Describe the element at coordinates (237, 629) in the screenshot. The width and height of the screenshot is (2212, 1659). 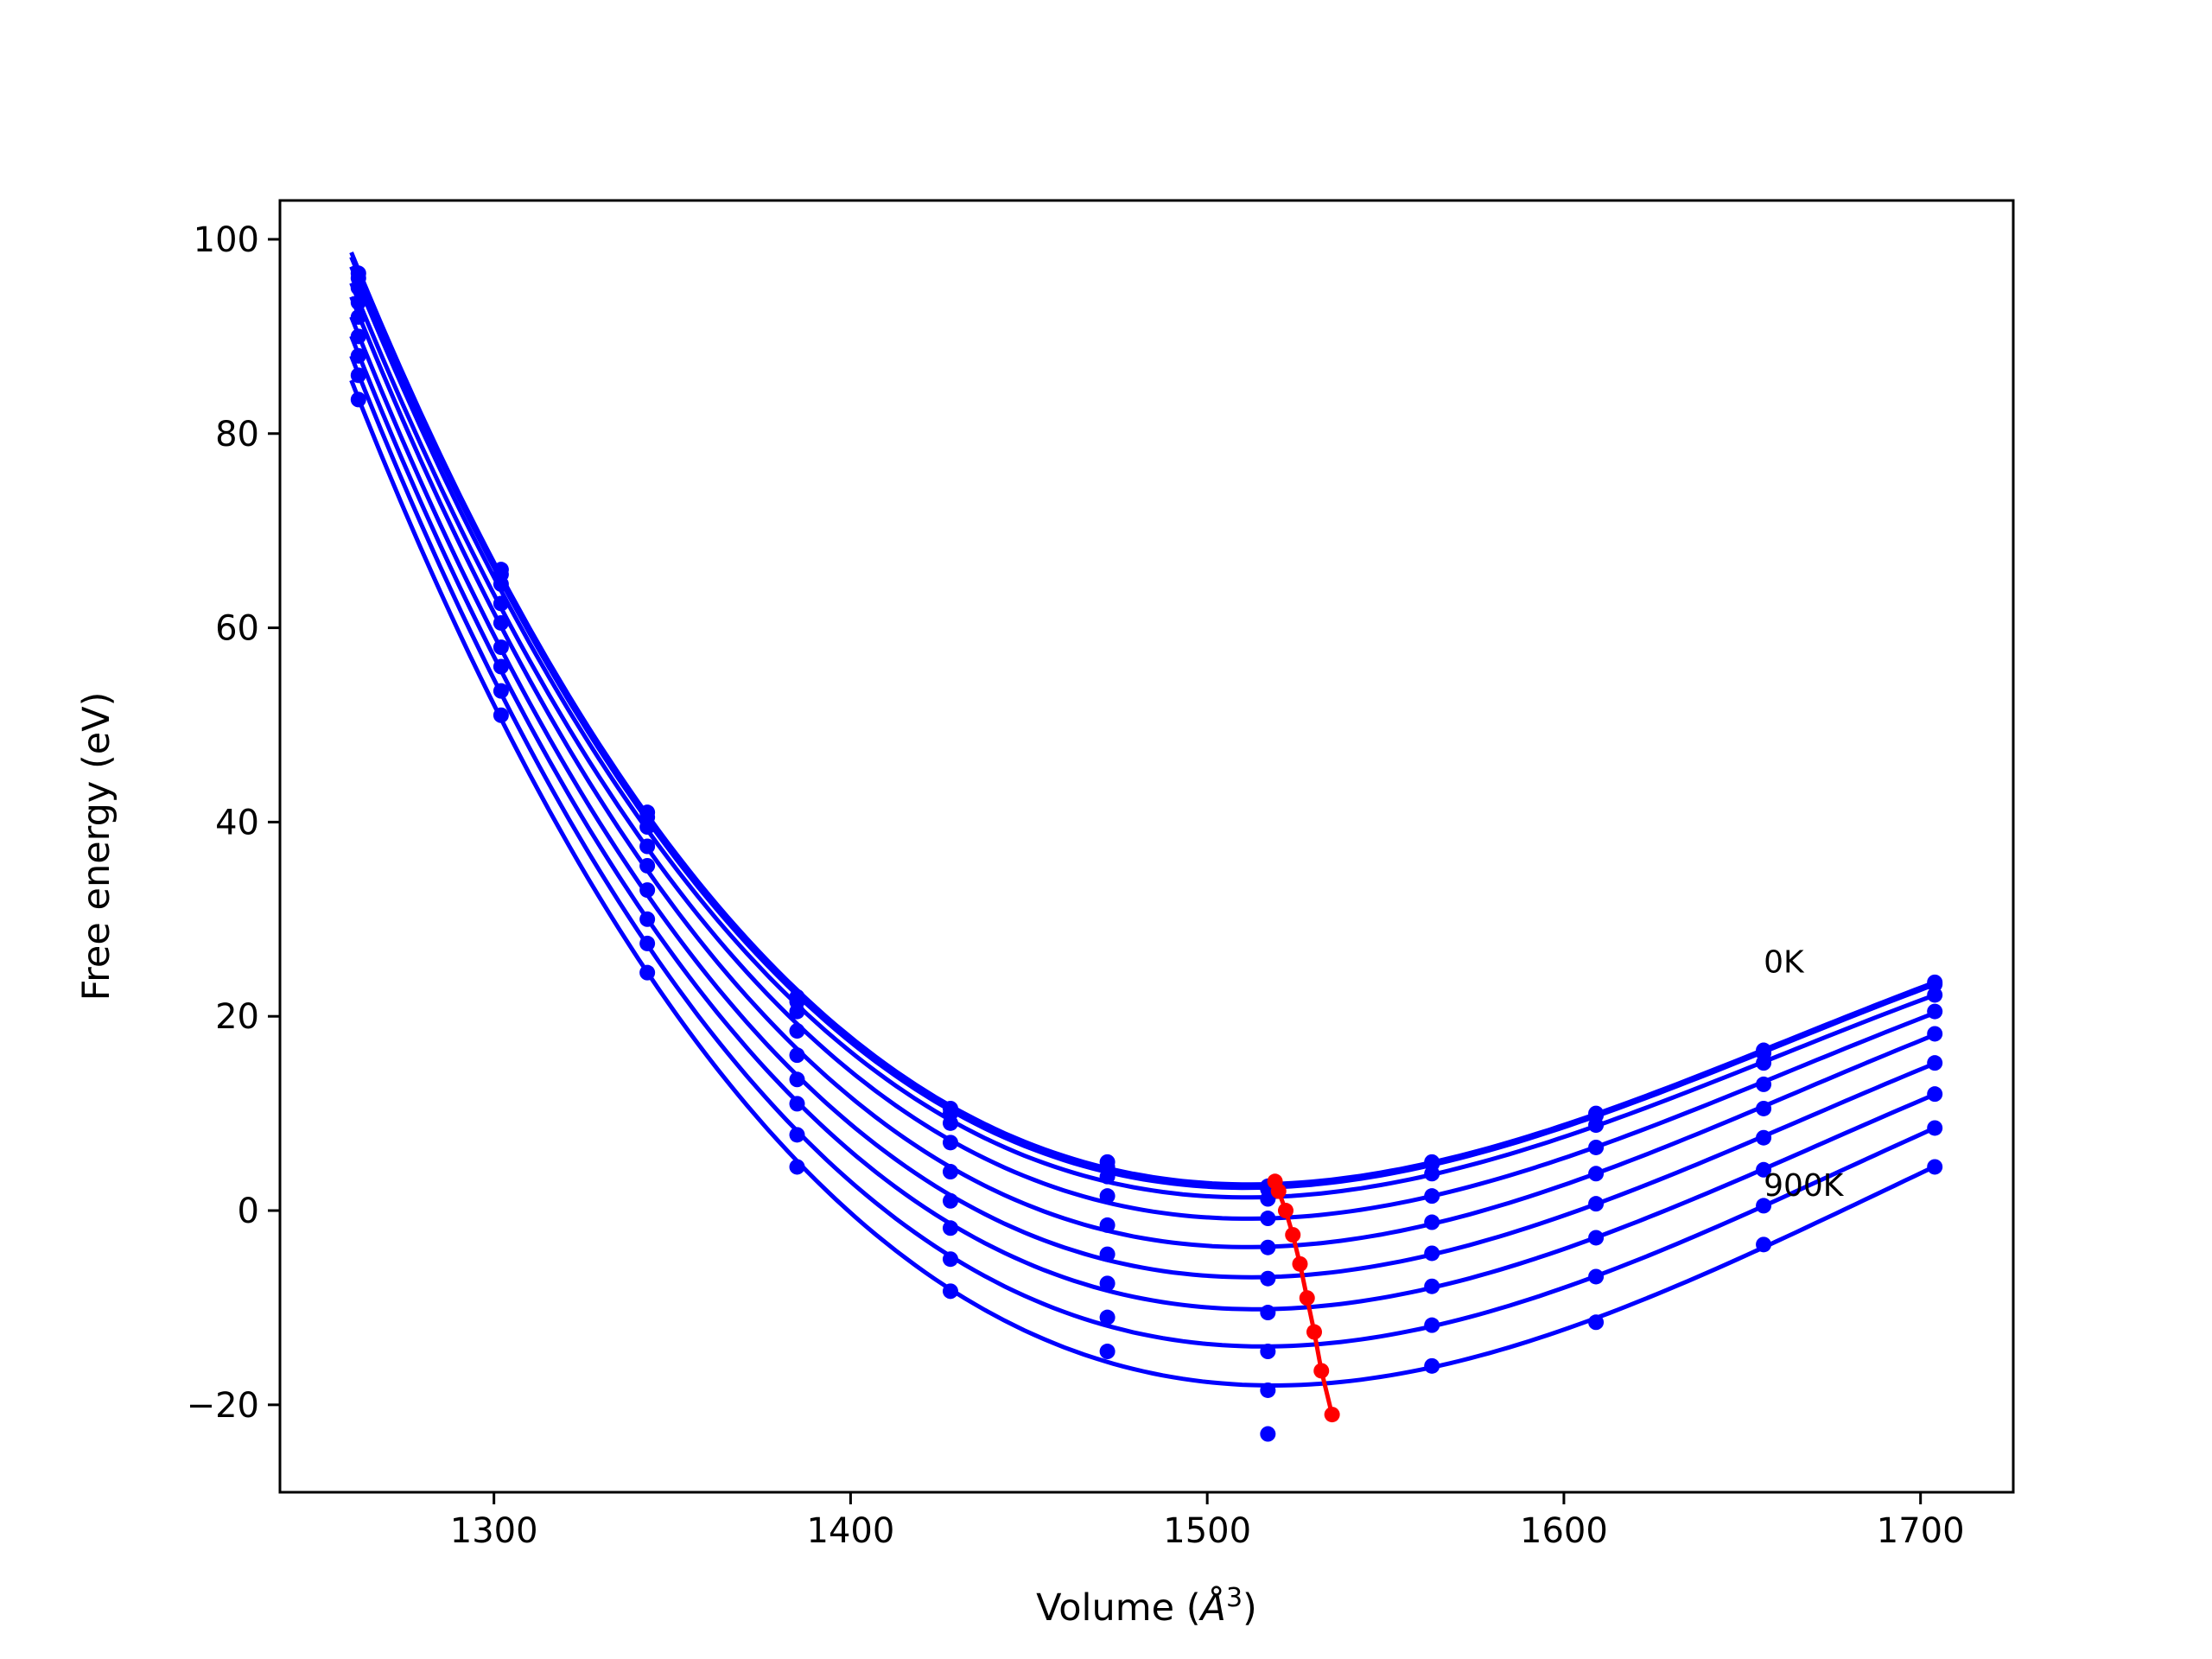
I see `y-tick-label: 60` at that location.